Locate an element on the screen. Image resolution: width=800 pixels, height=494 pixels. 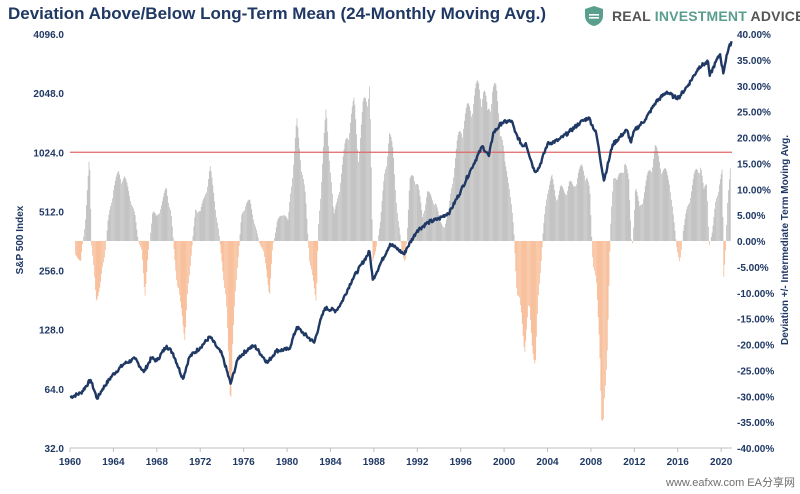
x-tick-label: 1988 is located at coordinates (374, 462).